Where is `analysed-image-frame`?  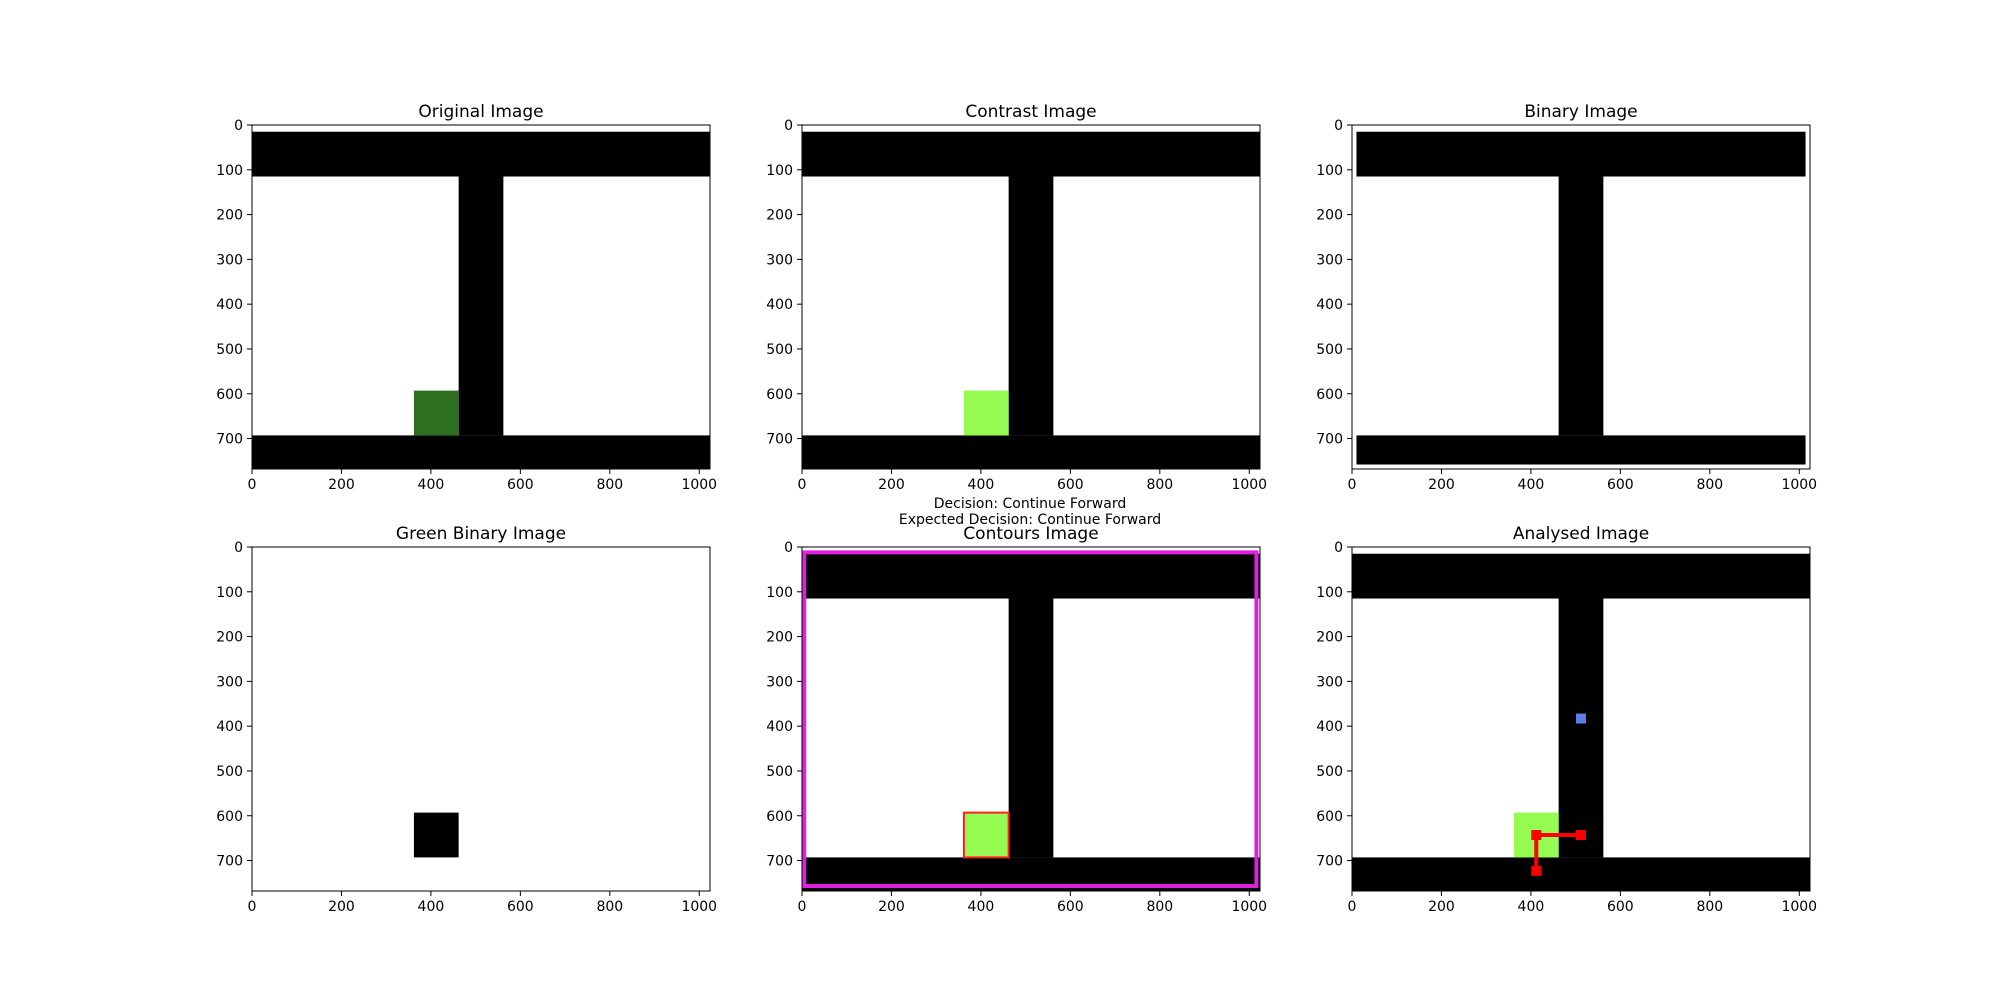
analysed-image-frame is located at coordinates (1581, 719).